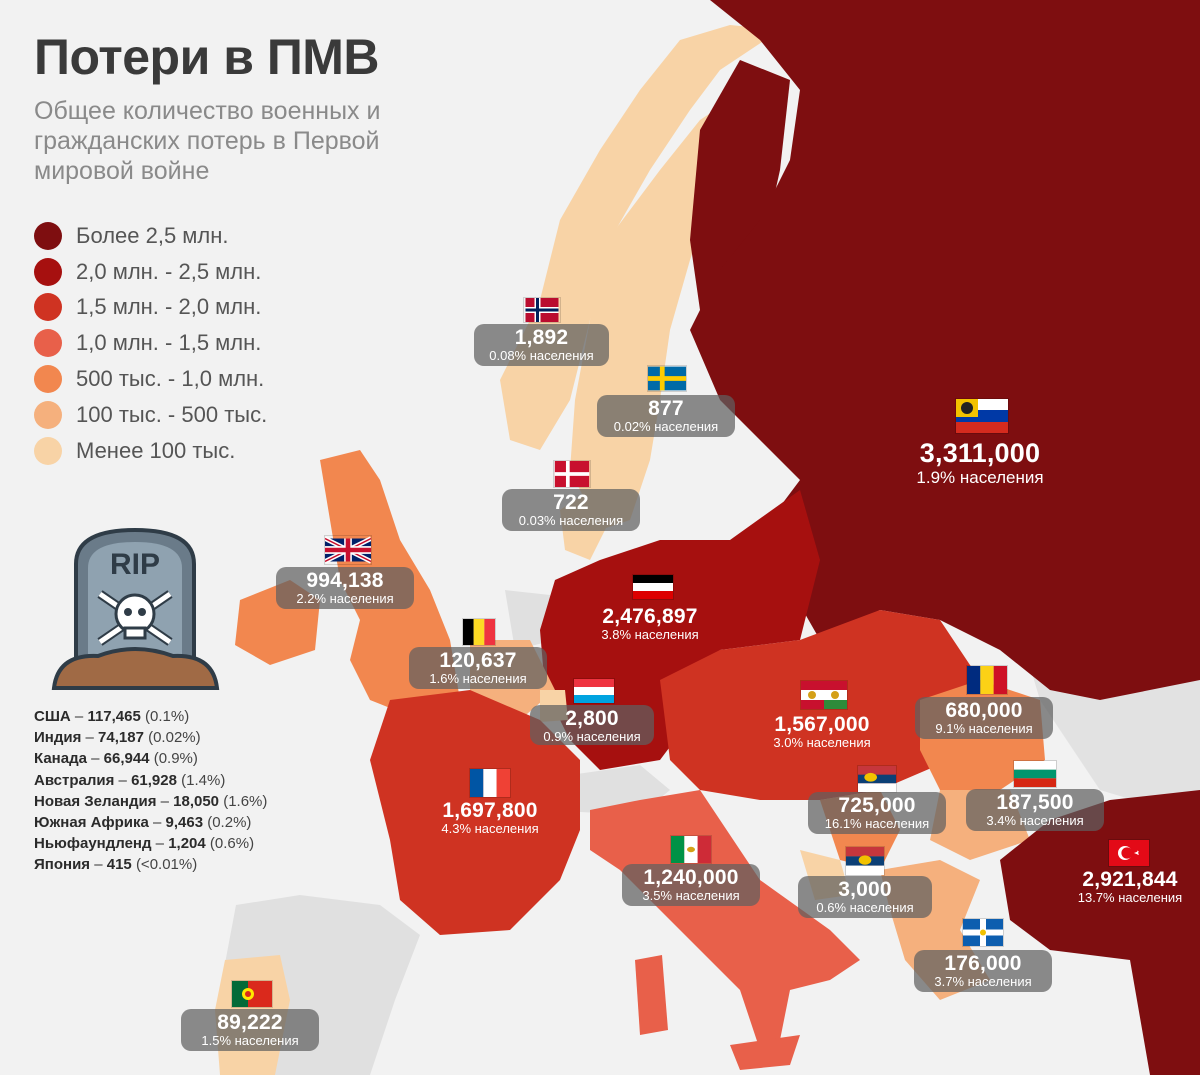 The image size is (1200, 1075). Describe the element at coordinates (95, 801) in the screenshot. I see `country-name: Новая Зеландия` at that location.